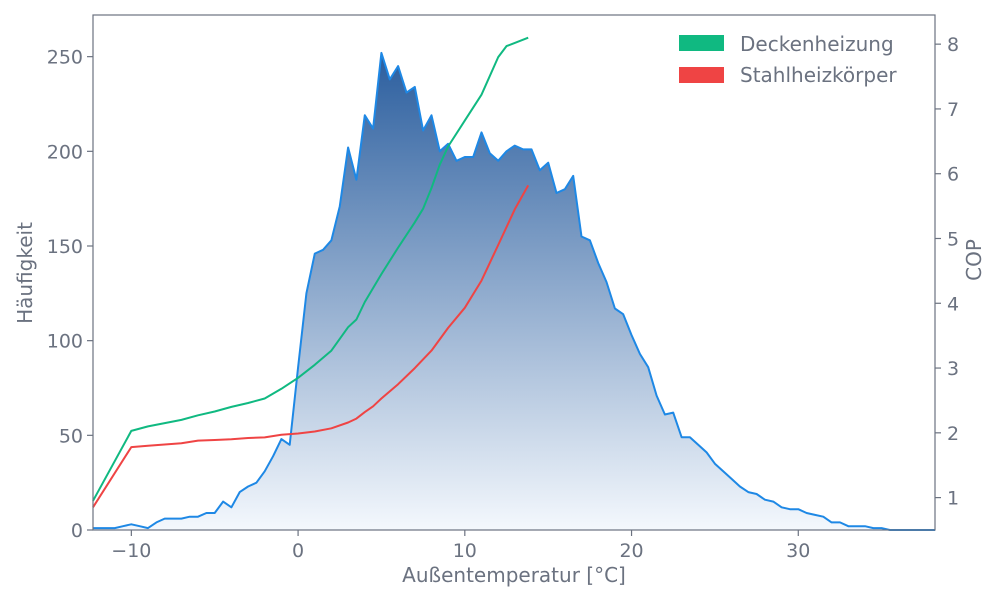 The width and height of the screenshot is (1000, 600). Describe the element at coordinates (788, 59) in the screenshot. I see `legend: Deckenheizung Stahlheizkörper` at that location.